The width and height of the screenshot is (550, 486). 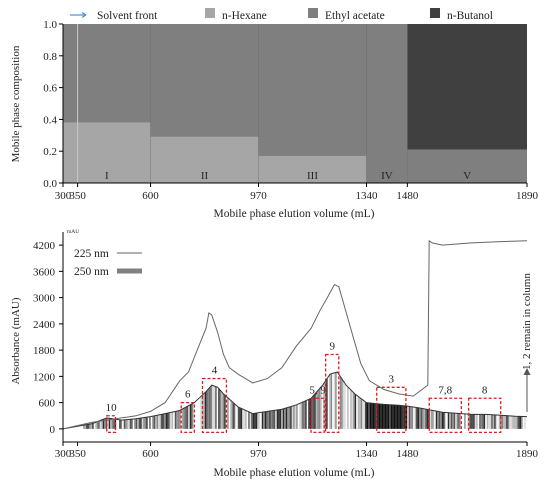 I want to click on series-250nm-fill, so click(x=305, y=400).